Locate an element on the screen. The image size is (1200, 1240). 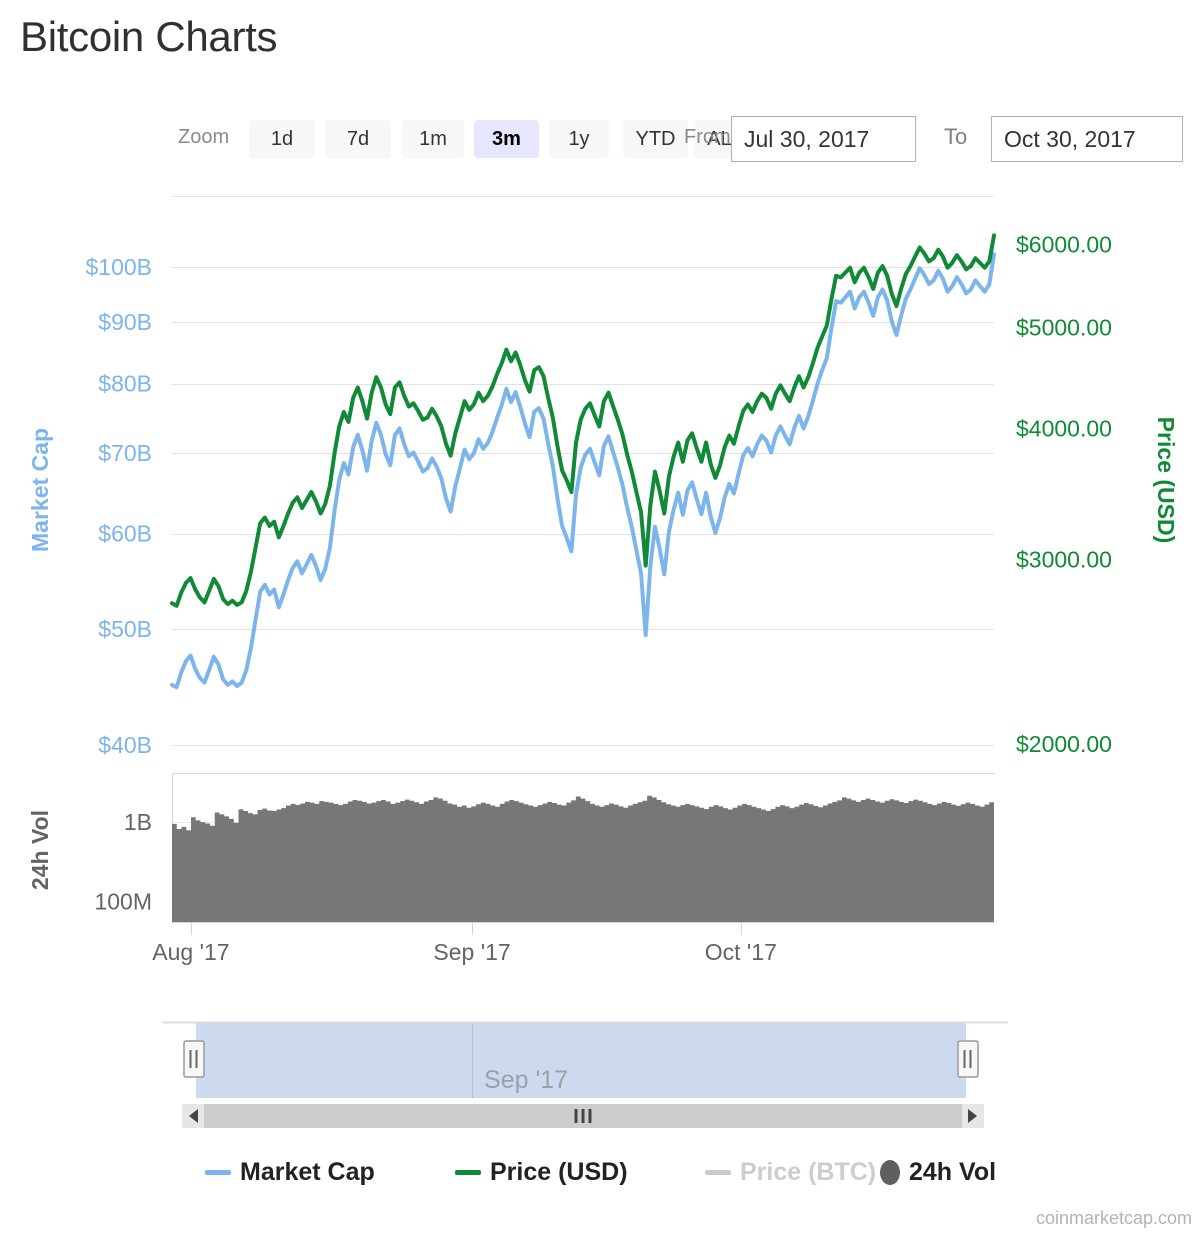
legend-marker-dot is located at coordinates (890, 1172).